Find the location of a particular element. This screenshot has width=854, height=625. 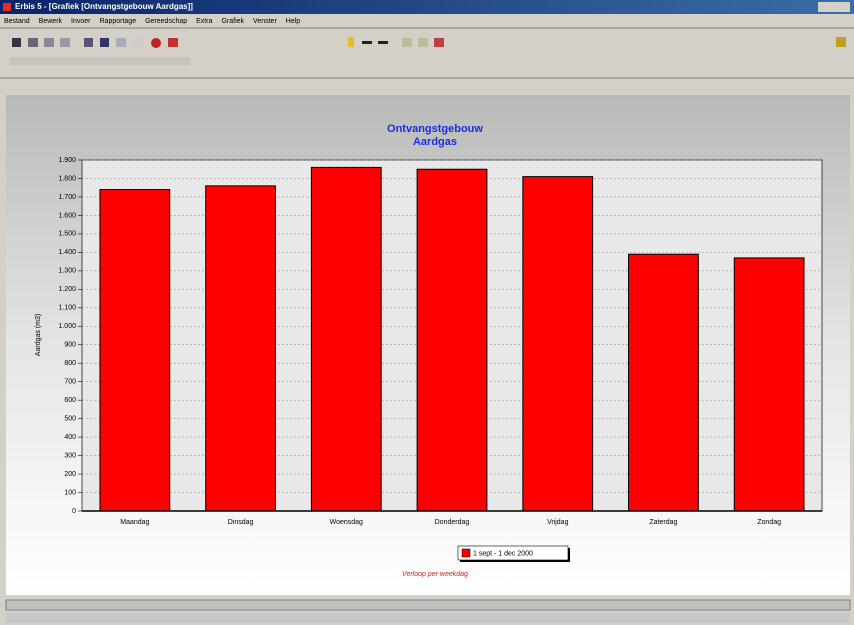

chart-subtitle: Aardgas is located at coordinates (435, 142).